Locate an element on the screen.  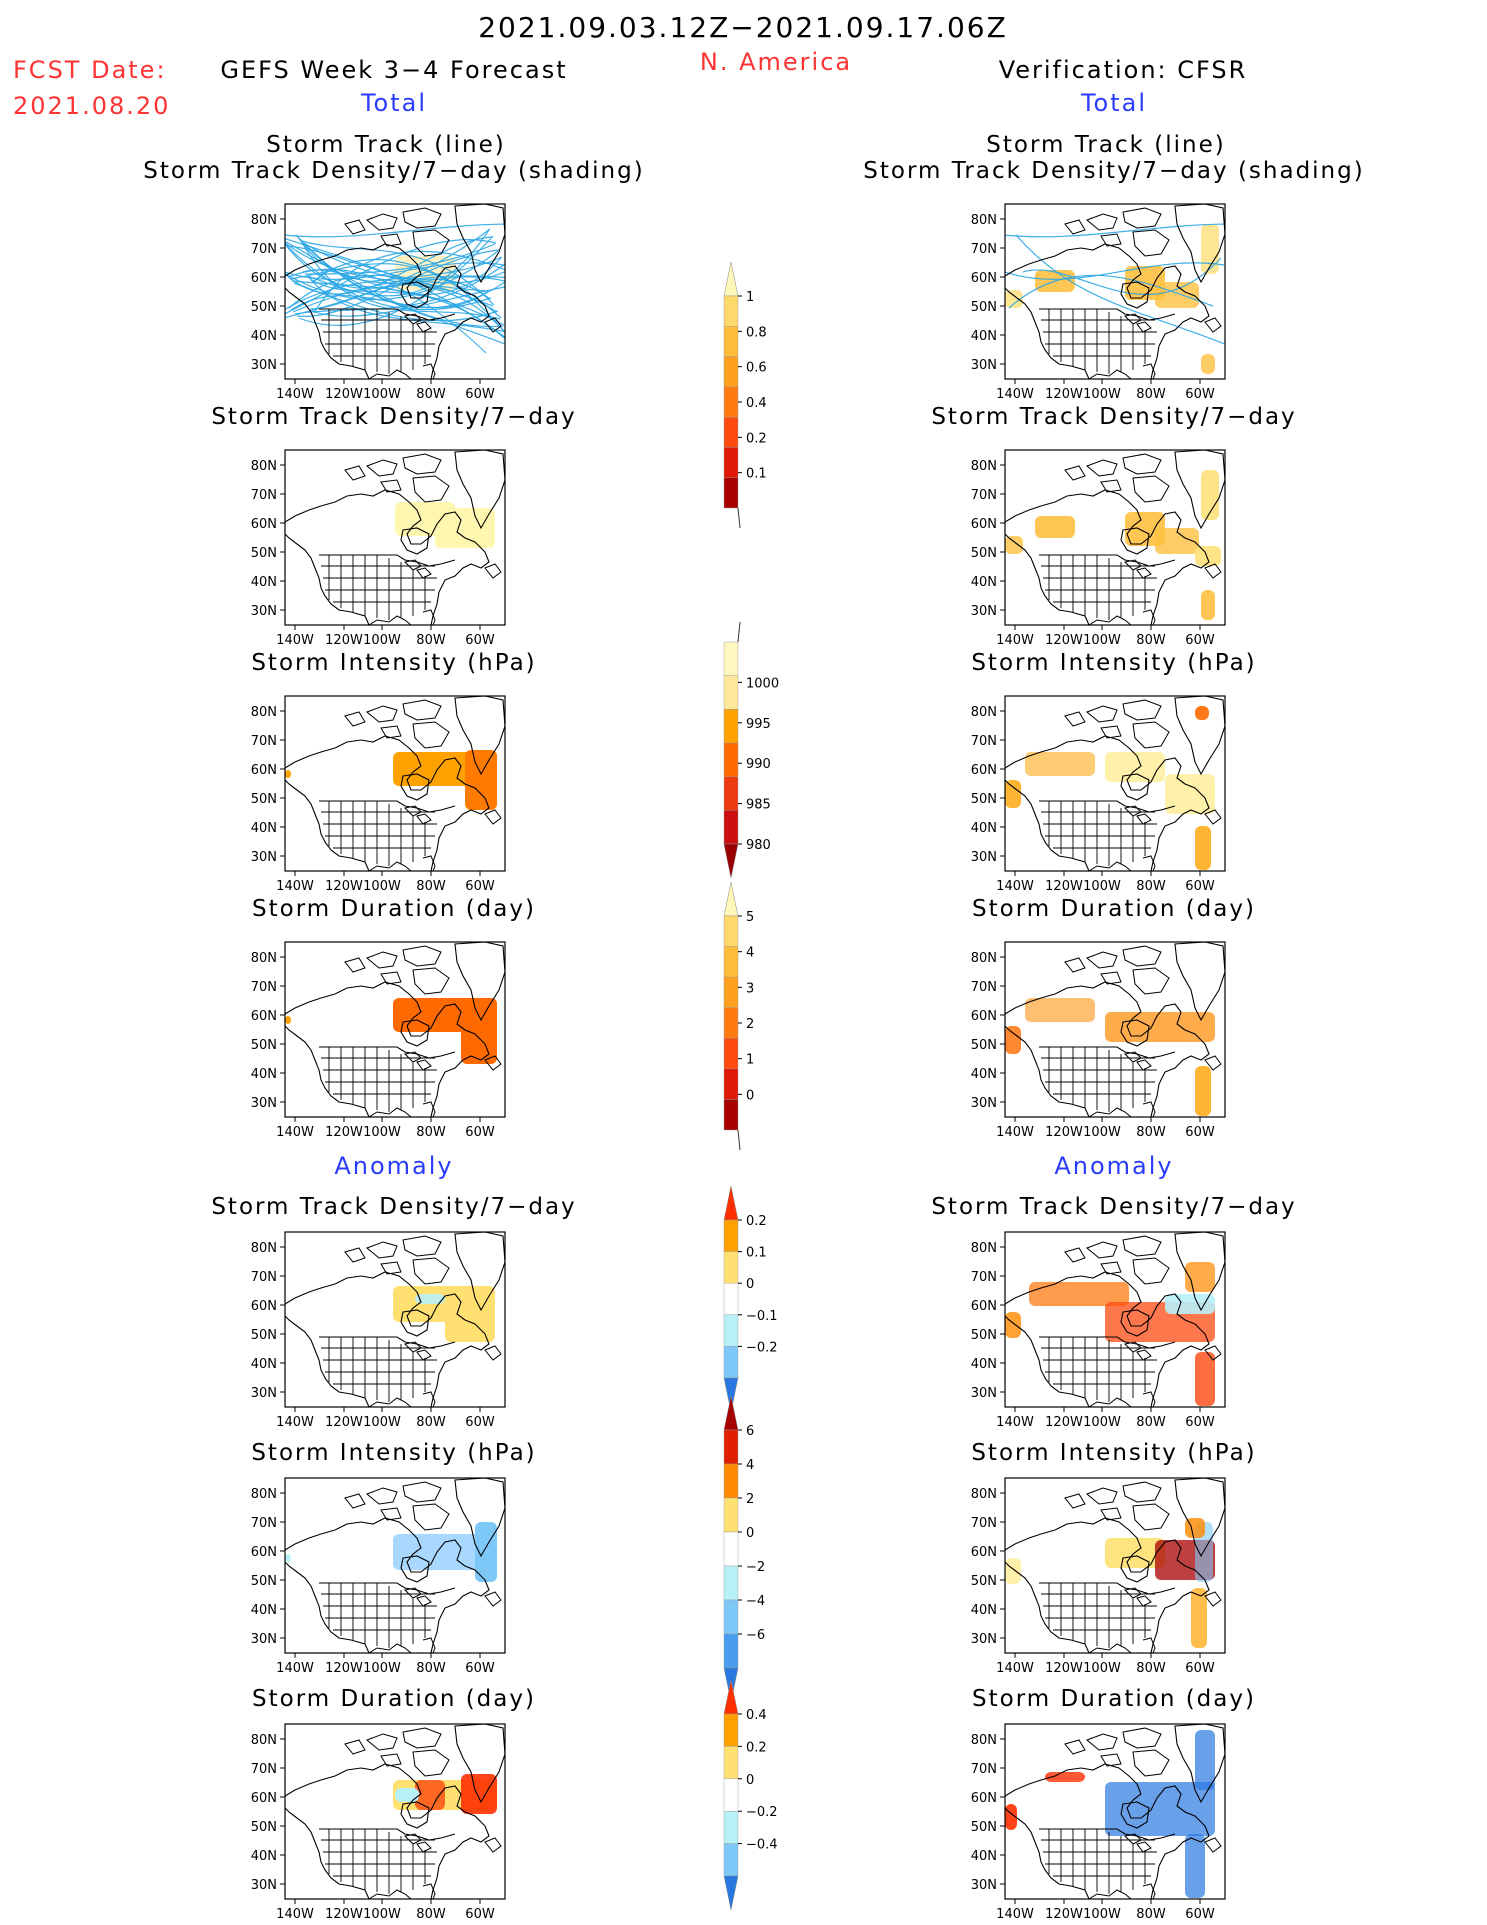
panel-title-intensity-right: Storm Intensity (hPa) is located at coordinates (1114, 663).